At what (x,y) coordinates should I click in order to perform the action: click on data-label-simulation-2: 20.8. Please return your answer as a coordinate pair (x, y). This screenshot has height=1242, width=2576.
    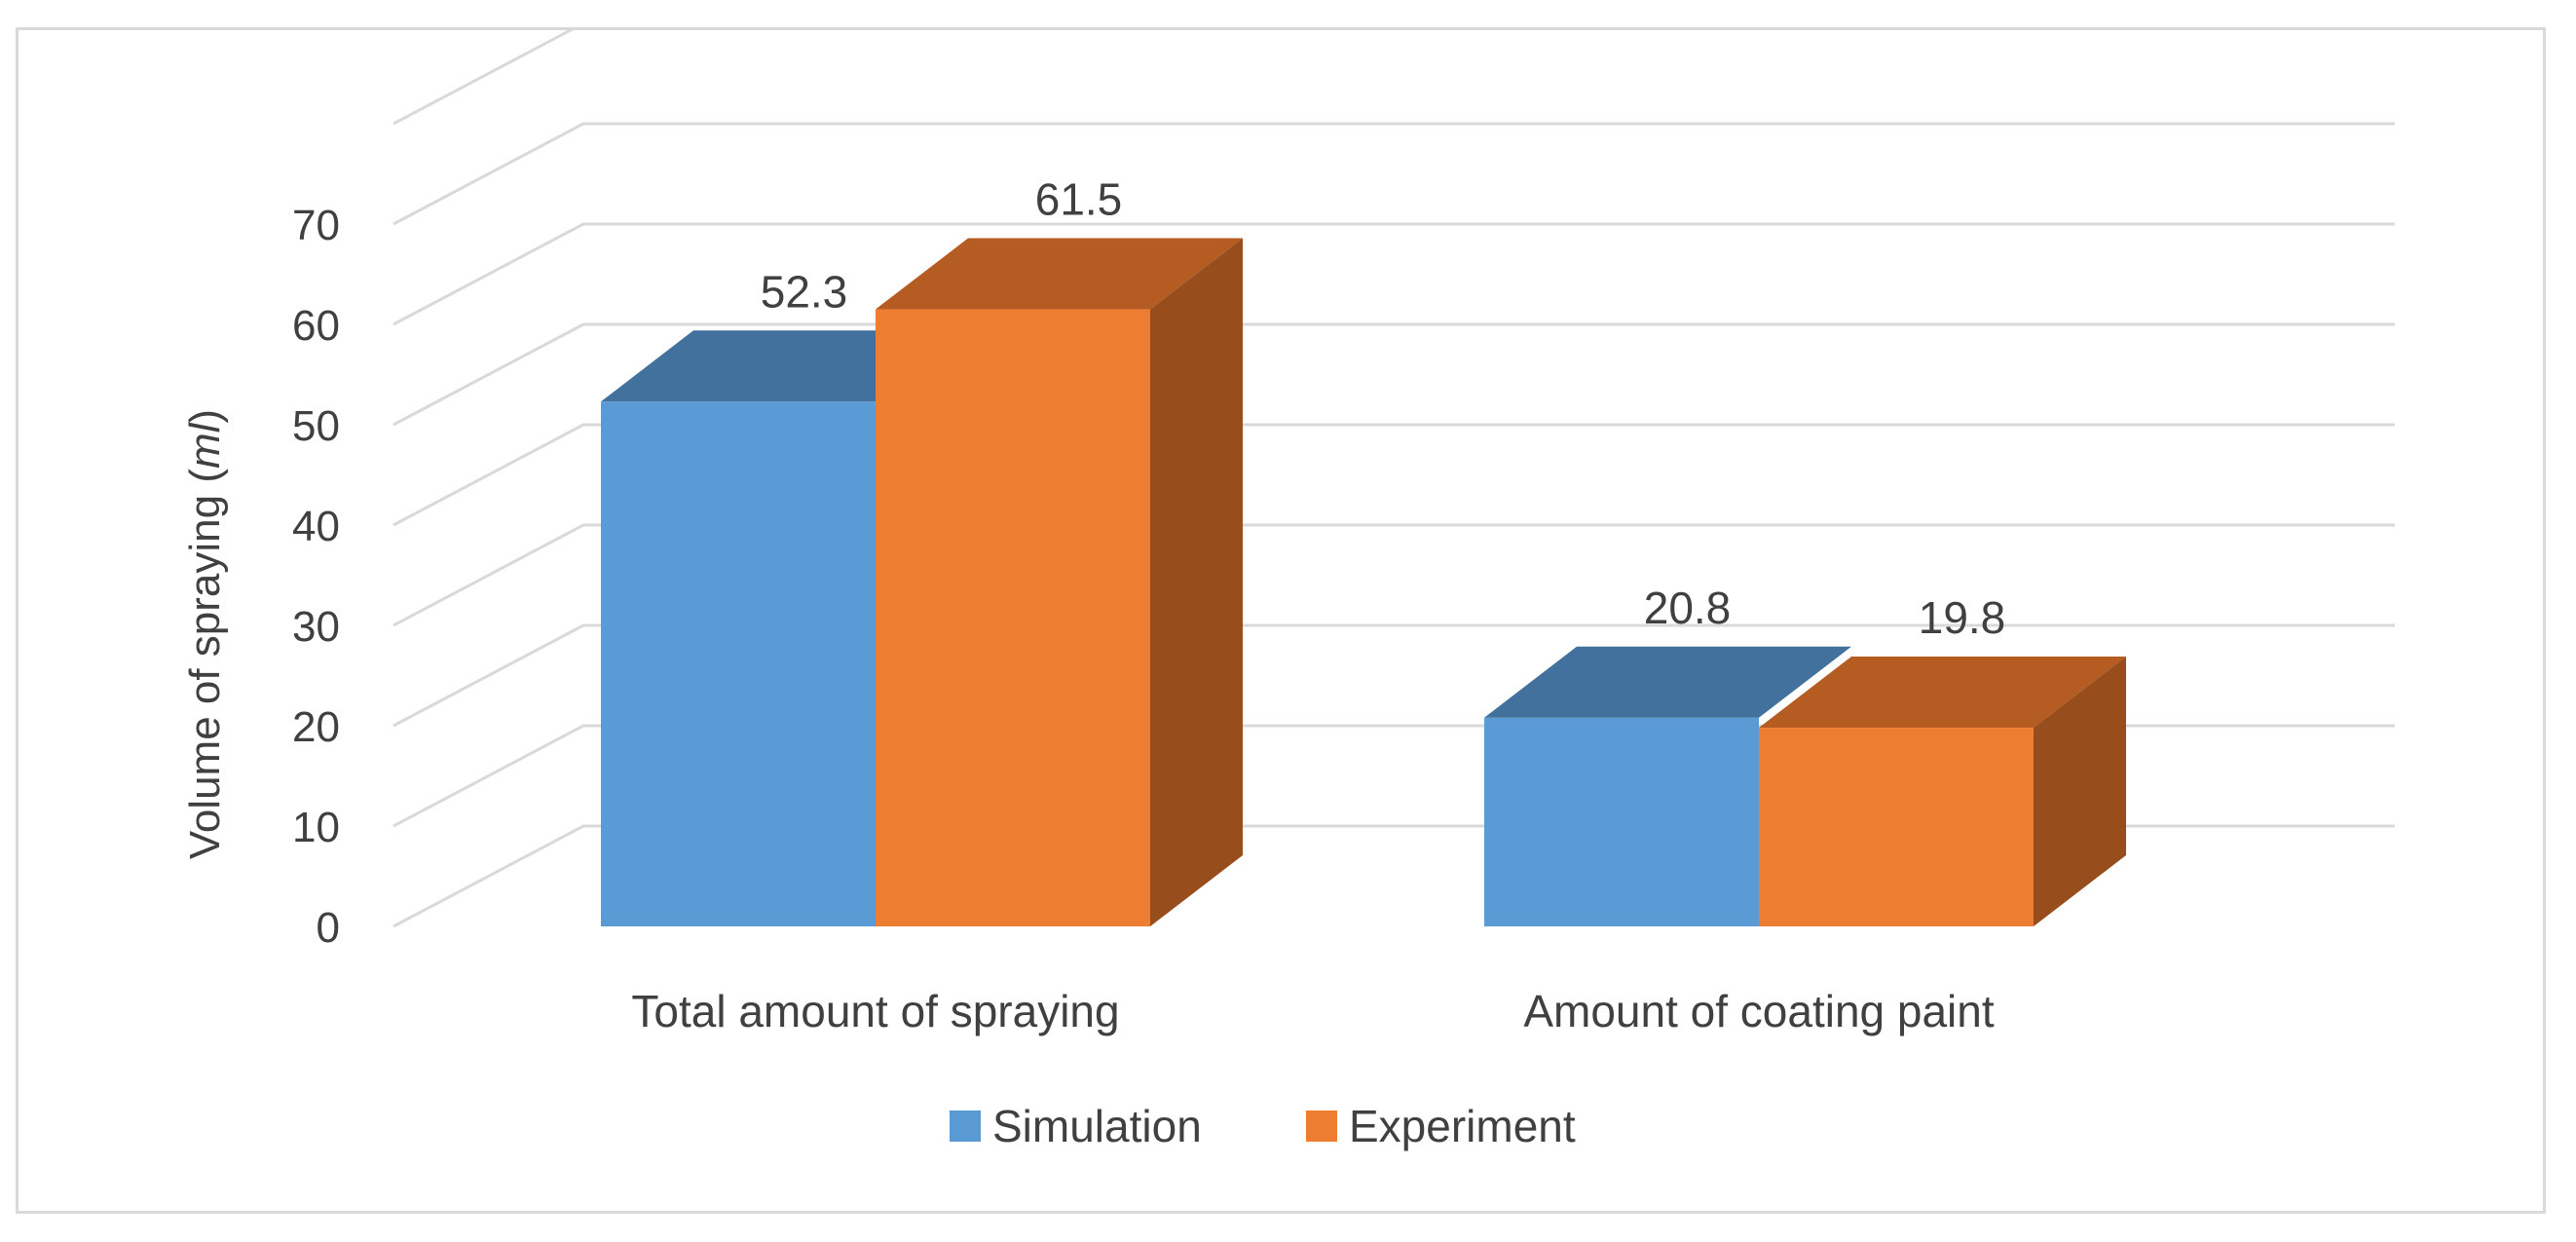
    Looking at the image, I should click on (1688, 608).